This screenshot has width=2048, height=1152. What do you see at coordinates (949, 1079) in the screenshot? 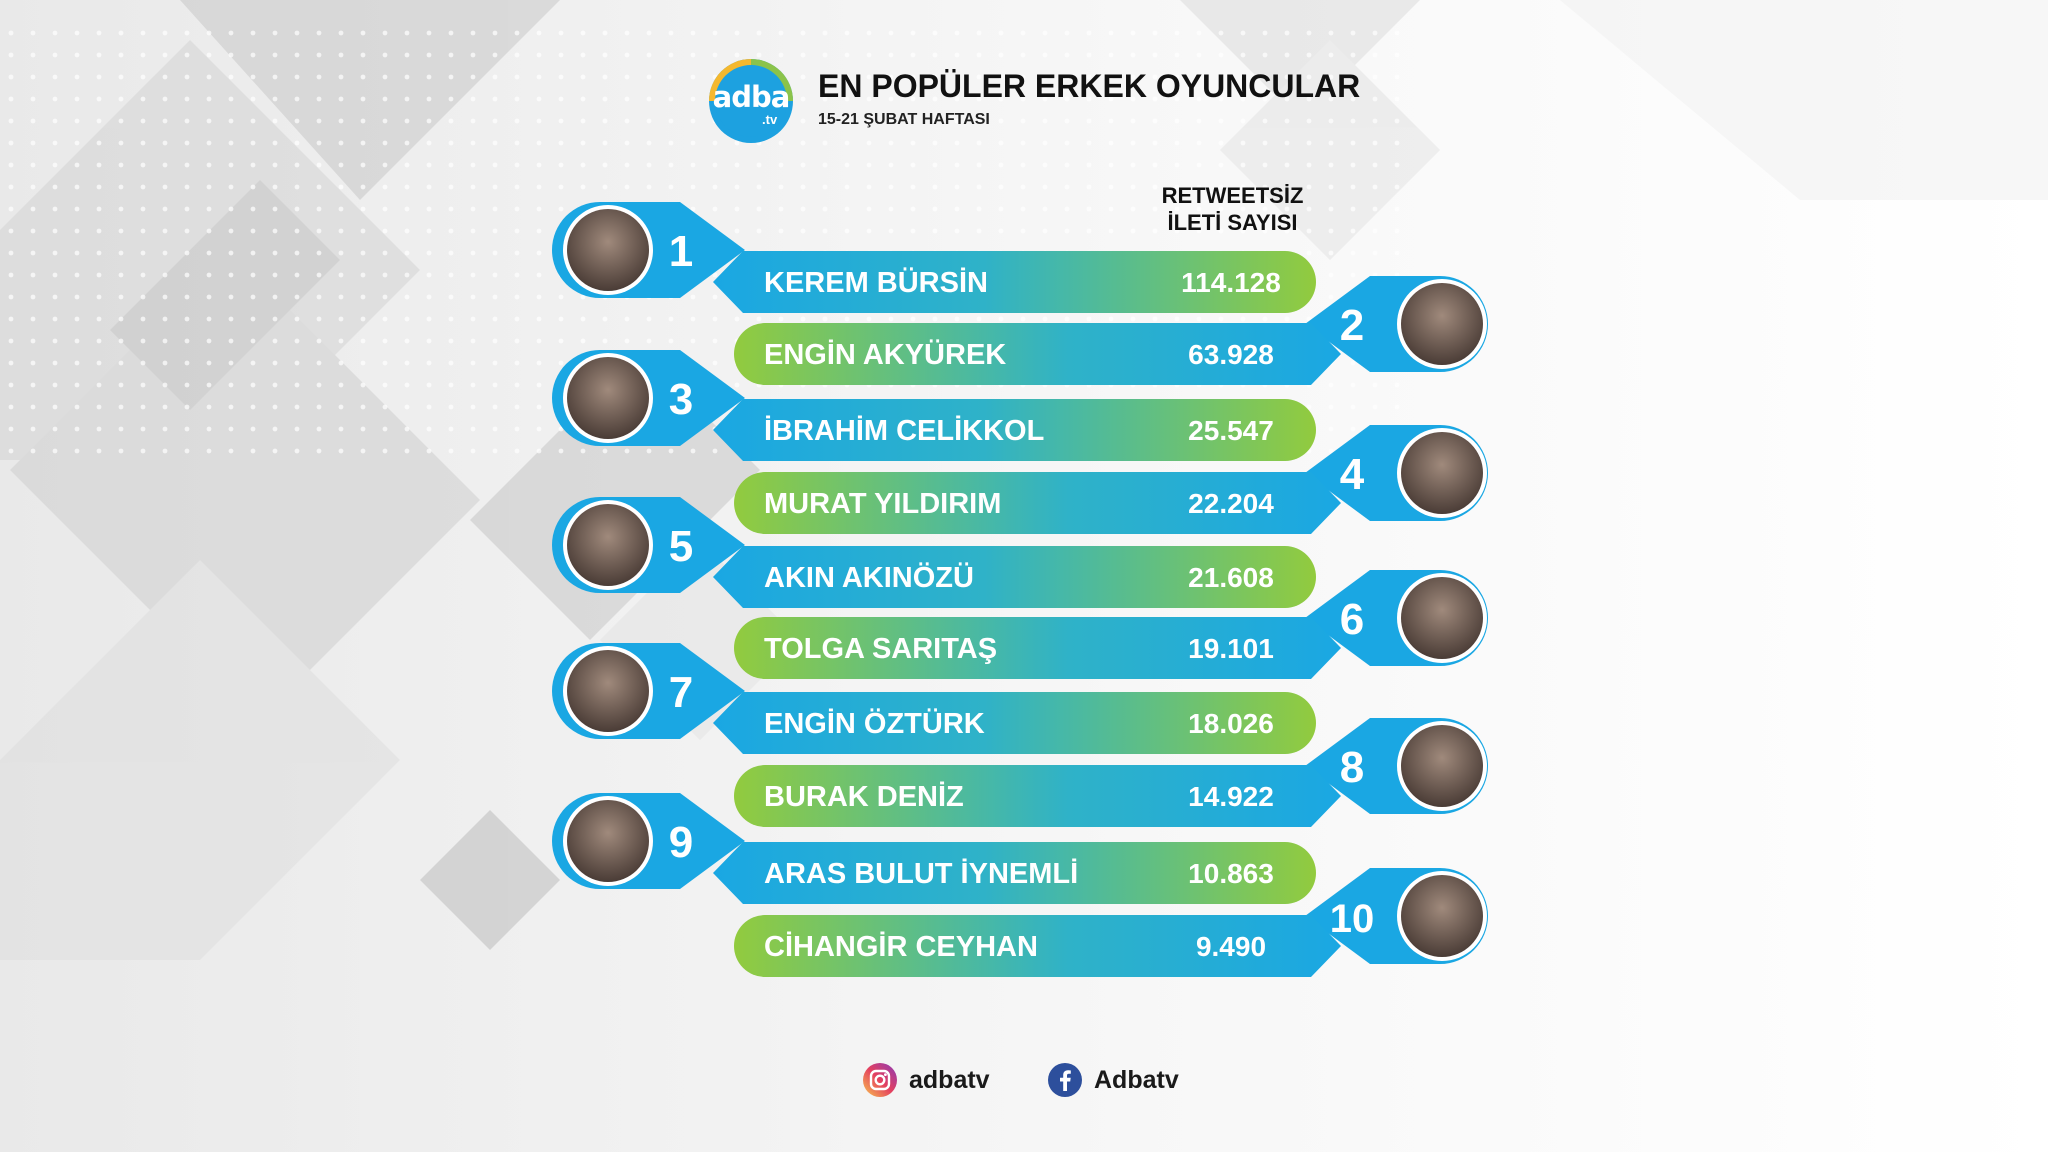
I see `instagram-label: adbatv` at bounding box center [949, 1079].